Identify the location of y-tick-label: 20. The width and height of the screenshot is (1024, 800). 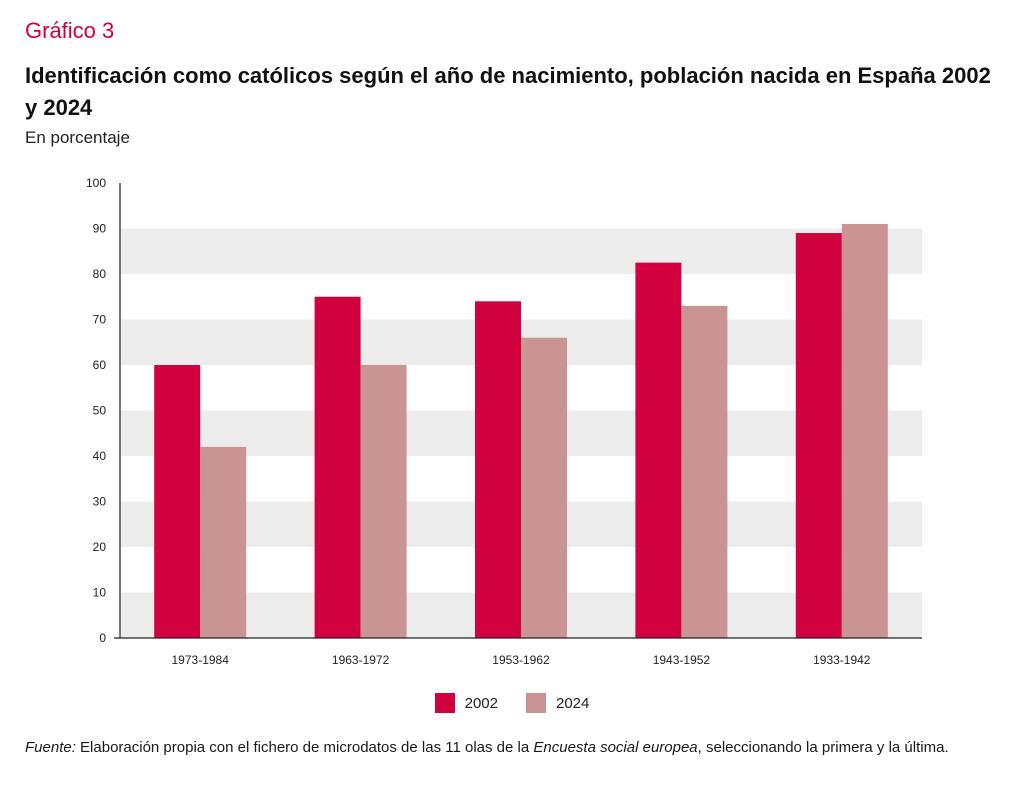
(100, 547).